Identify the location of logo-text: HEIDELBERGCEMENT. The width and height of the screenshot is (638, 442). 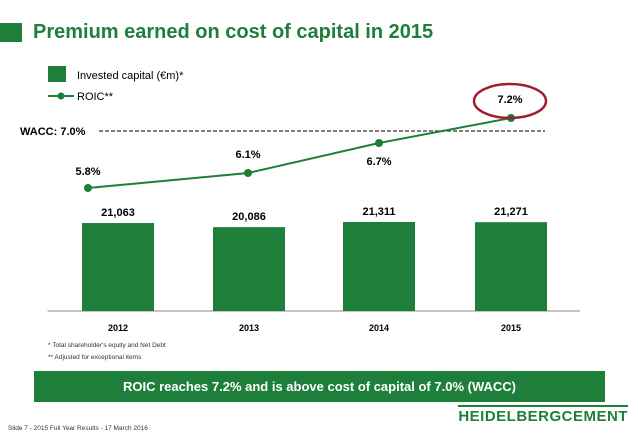
(543, 416).